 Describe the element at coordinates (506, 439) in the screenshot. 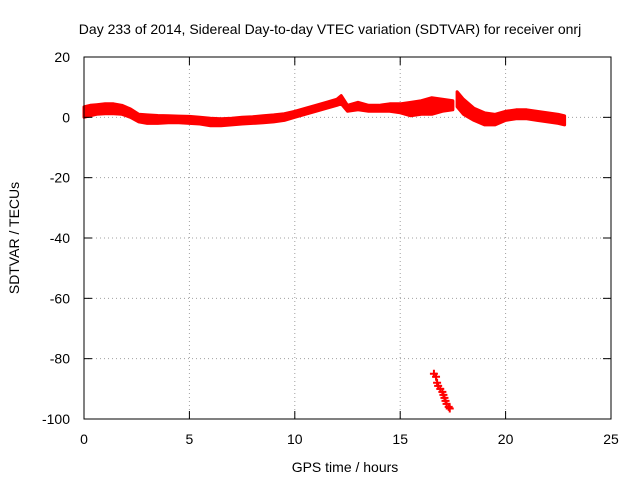

I see `x-tick-label: 20` at that location.